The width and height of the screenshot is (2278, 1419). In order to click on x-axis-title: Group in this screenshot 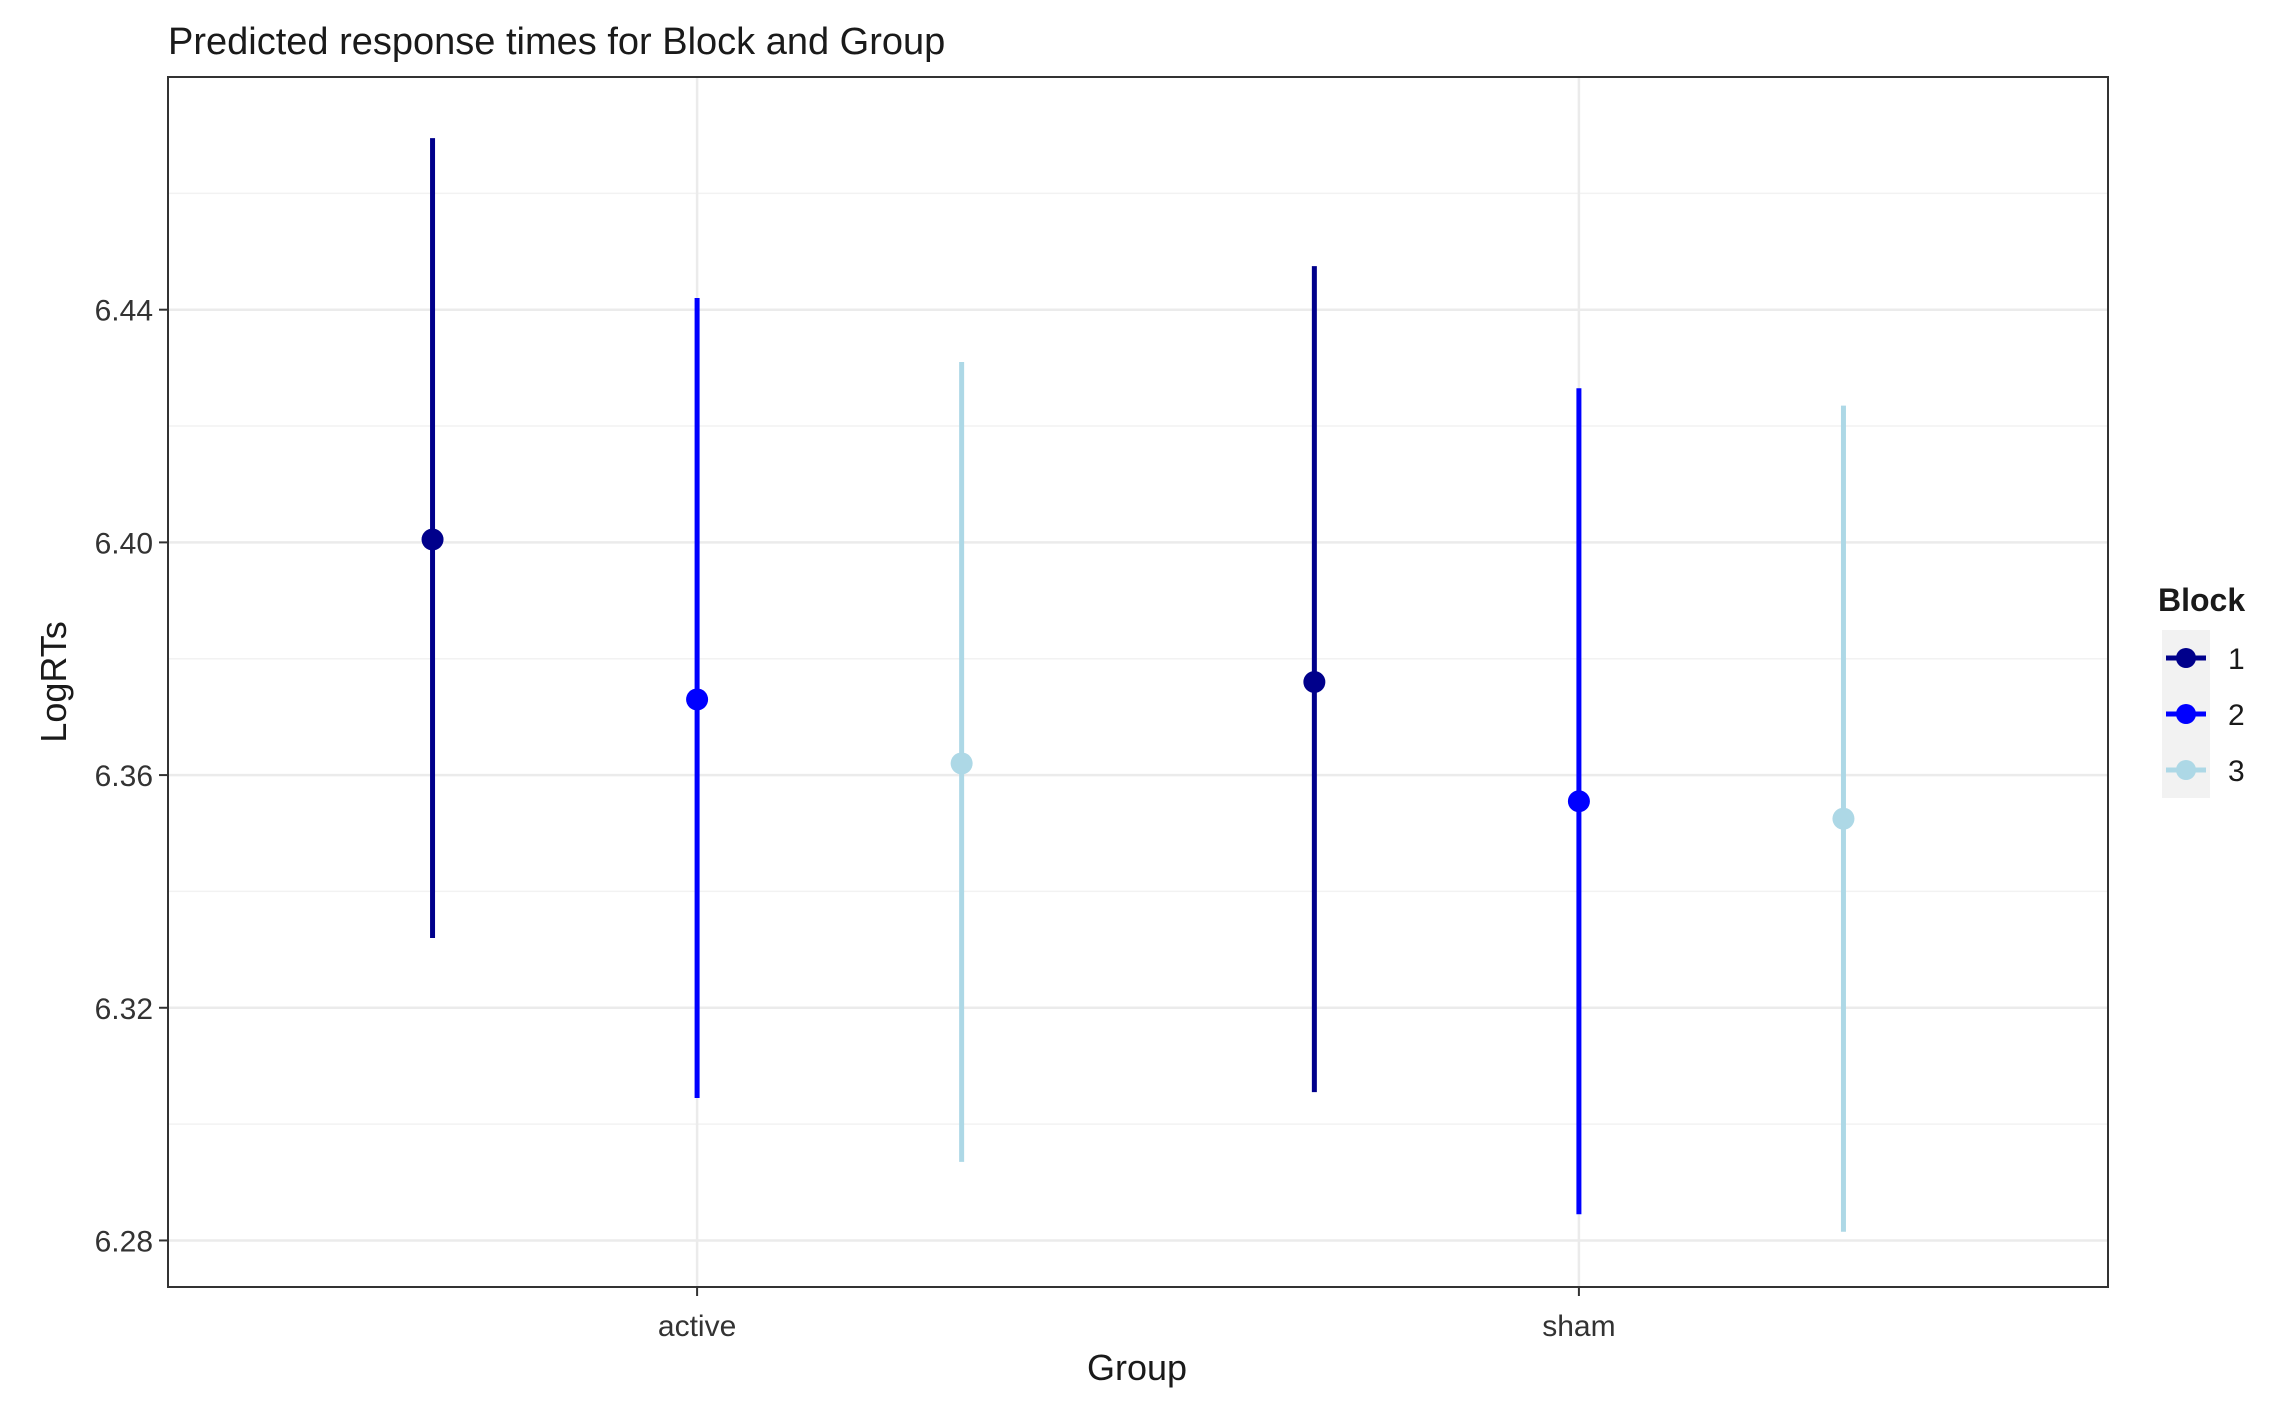, I will do `click(1137, 1367)`.